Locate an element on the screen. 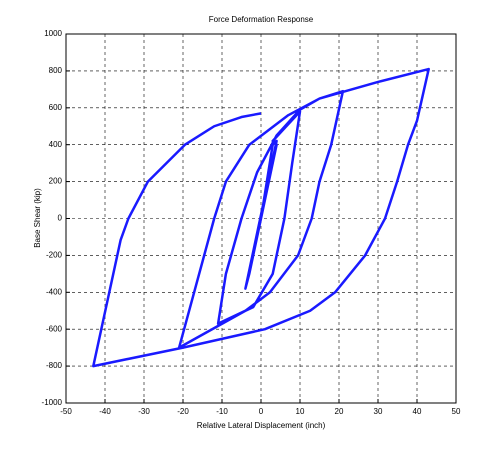 The image size is (504, 453). x-tick-label: 20 is located at coordinates (339, 411).